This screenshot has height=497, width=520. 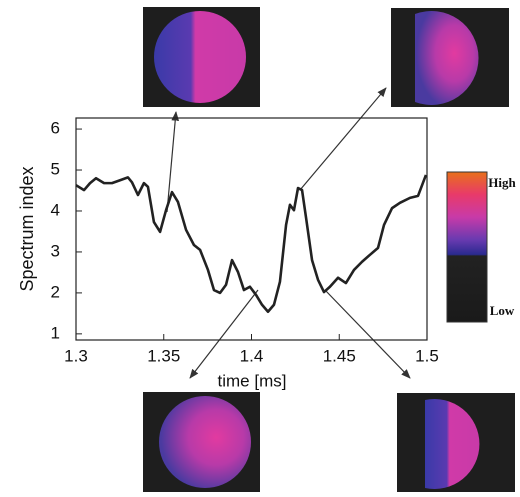 I want to click on colorbar-high-label: High, so click(x=502, y=182).